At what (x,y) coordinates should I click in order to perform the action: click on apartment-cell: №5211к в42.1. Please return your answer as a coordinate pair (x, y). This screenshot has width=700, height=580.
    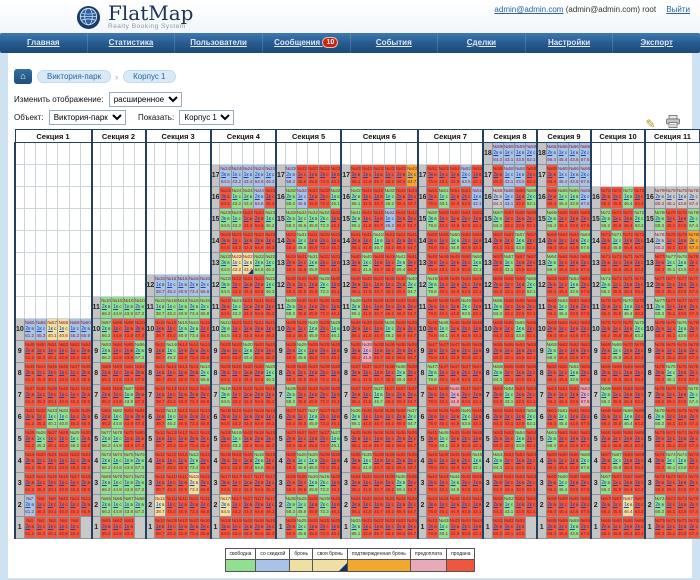
    Looking at the image, I should click on (477, 175).